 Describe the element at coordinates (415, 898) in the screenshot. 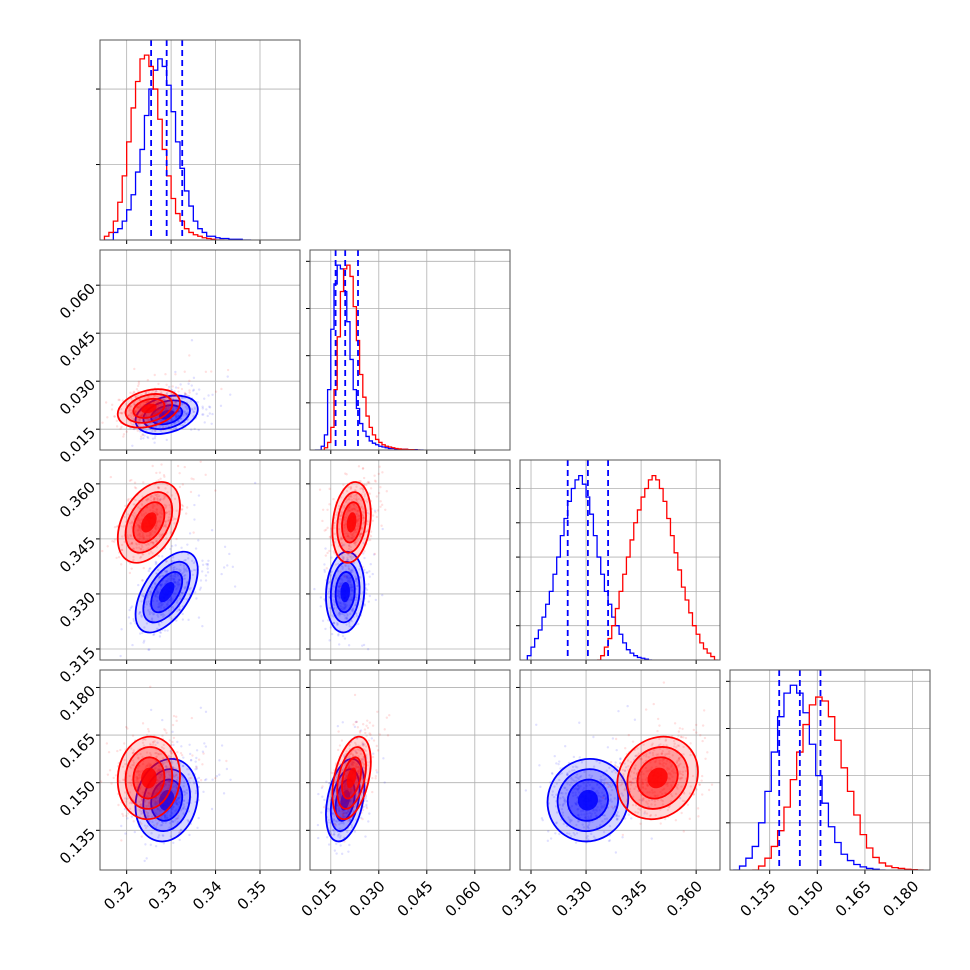

I see `x-tick-label: 0.045` at that location.